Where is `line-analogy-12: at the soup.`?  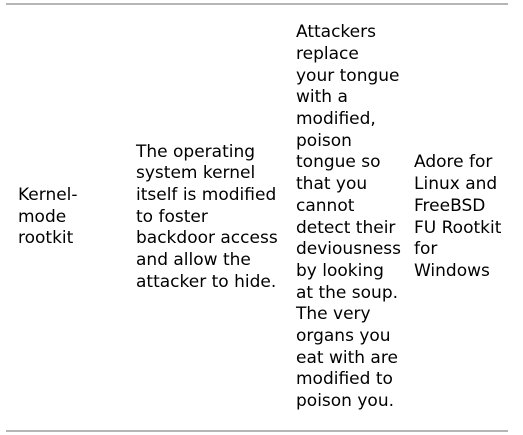
line-analogy-12: at the soup. is located at coordinates (347, 292).